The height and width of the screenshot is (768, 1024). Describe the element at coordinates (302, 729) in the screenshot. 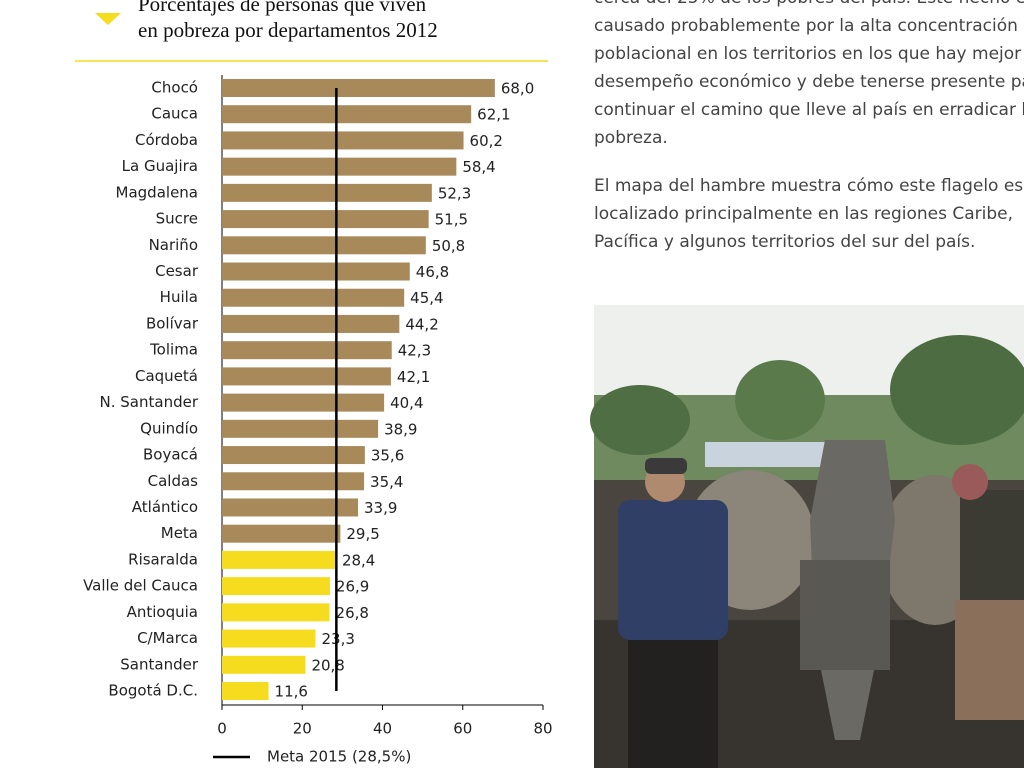

I see `x-tick-label: 20` at that location.